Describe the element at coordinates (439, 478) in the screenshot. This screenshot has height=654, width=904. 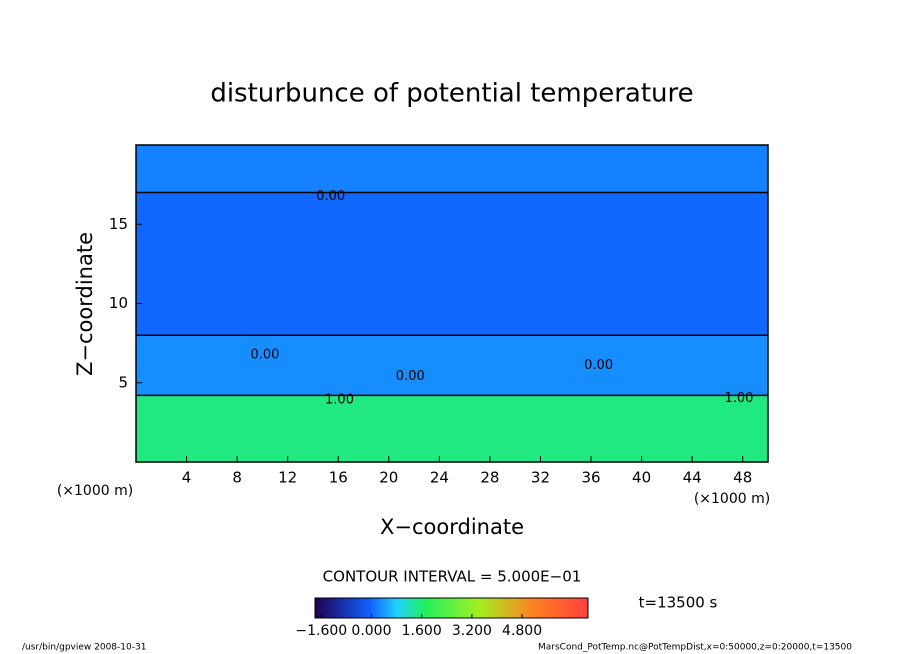
I see `x-tick-label: 24` at that location.